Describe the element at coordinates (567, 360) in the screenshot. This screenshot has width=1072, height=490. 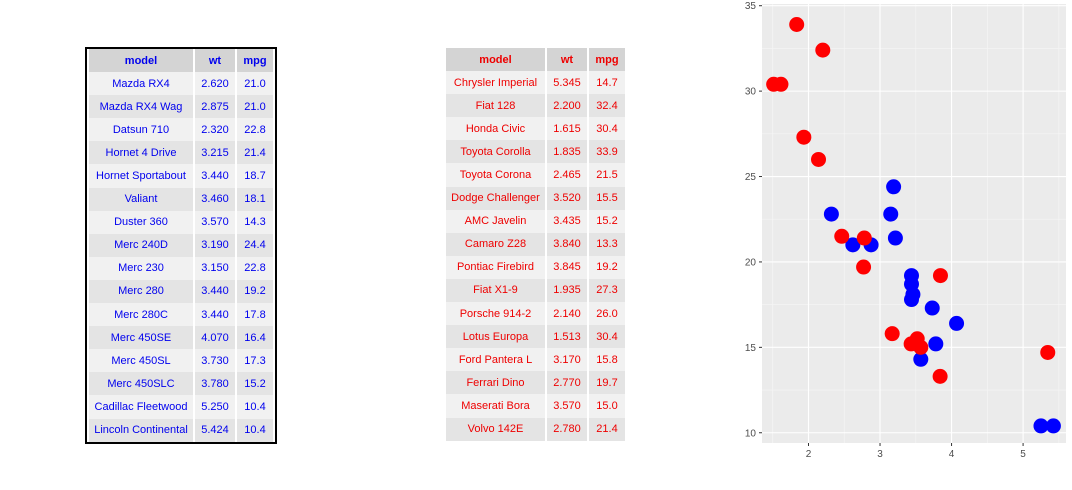
I see `cell-wt: 3.170` at that location.